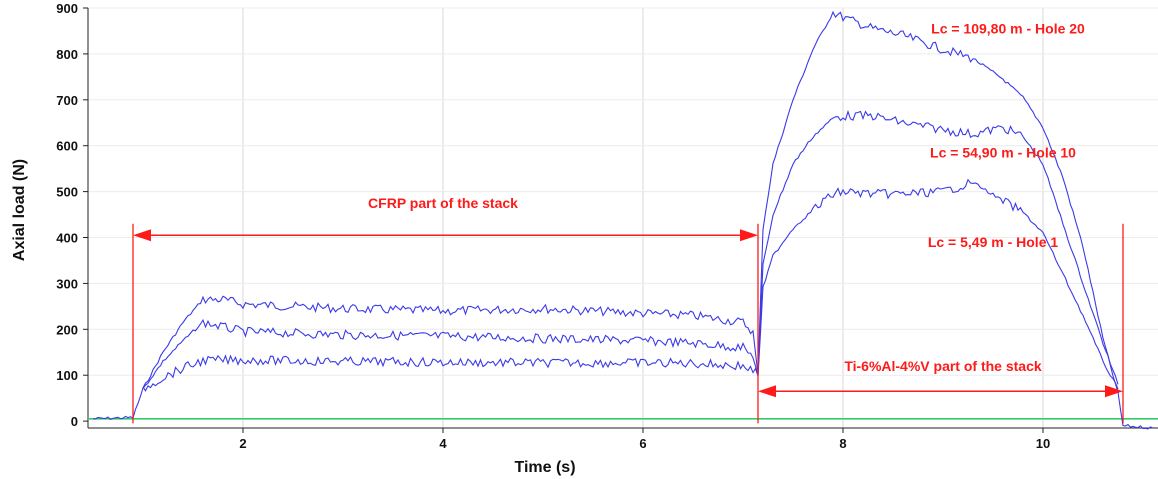 This screenshot has width=1158, height=479. What do you see at coordinates (67, 54) in the screenshot?
I see `y-tick-label: 800` at bounding box center [67, 54].